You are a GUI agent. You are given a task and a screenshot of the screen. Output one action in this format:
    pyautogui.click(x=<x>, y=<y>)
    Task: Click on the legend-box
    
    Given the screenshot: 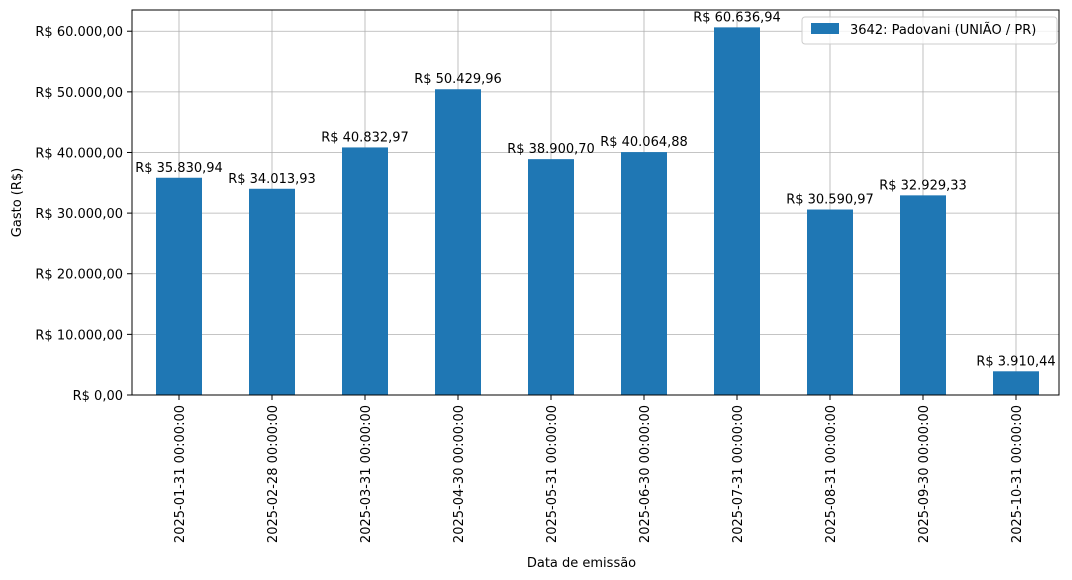 What is the action you would take?
    pyautogui.click(x=929, y=30)
    